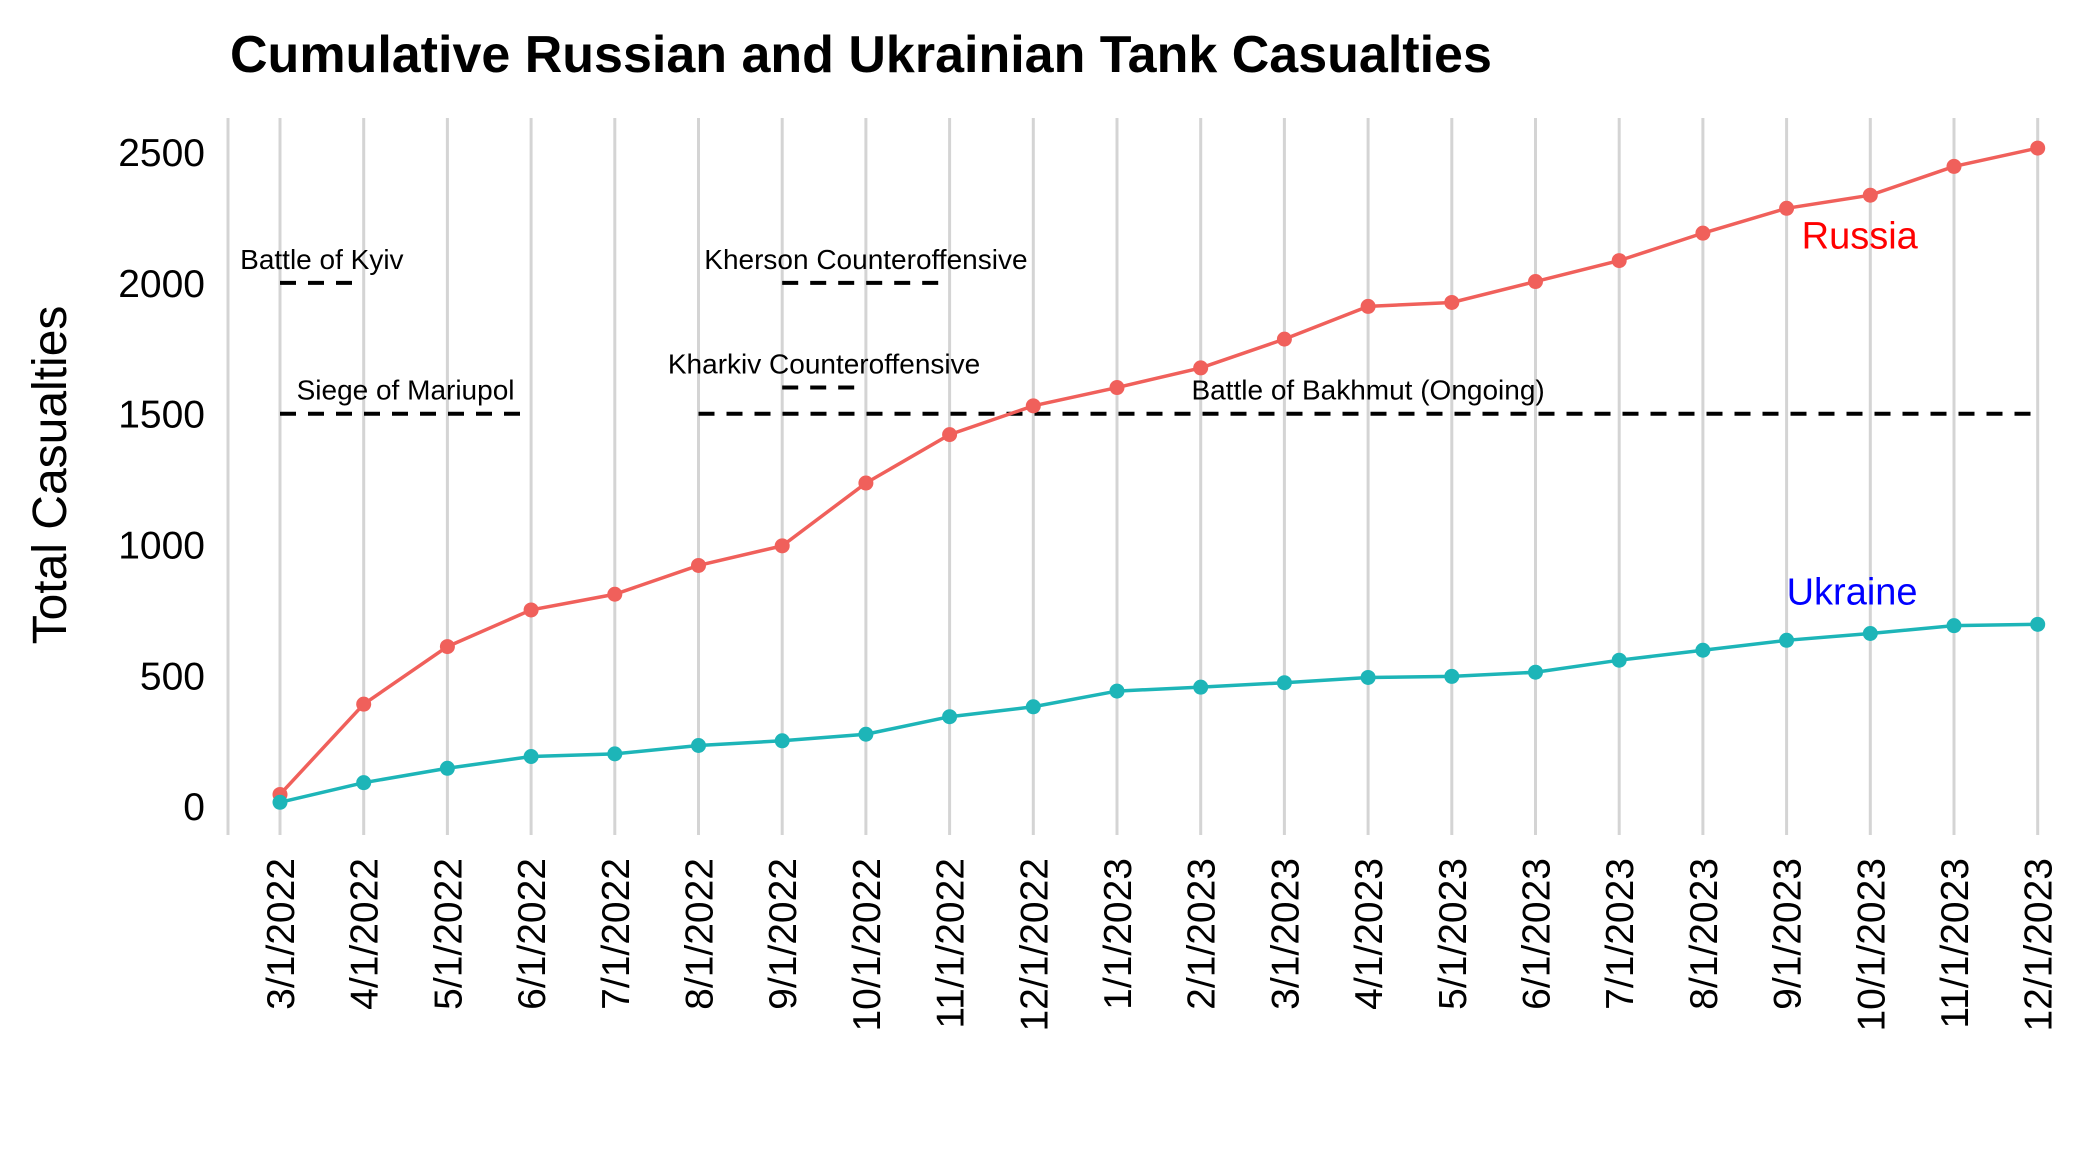 This screenshot has height=1152, width=2088. I want to click on x-tick-label: 7/1/2023, so click(1620, 934).